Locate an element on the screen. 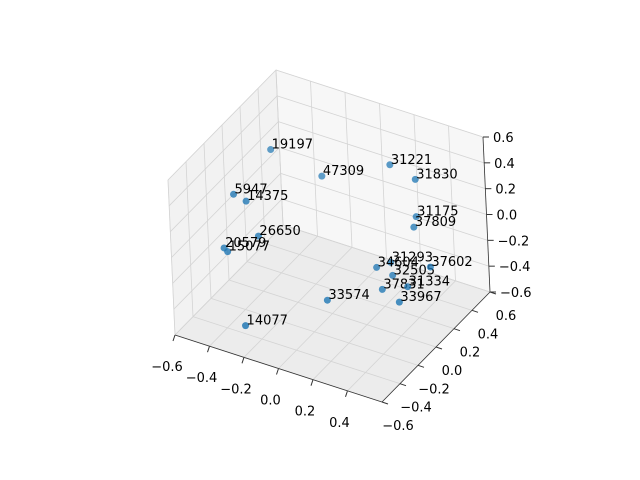 The width and height of the screenshot is (640, 480). point-label: 31830 is located at coordinates (436, 174).